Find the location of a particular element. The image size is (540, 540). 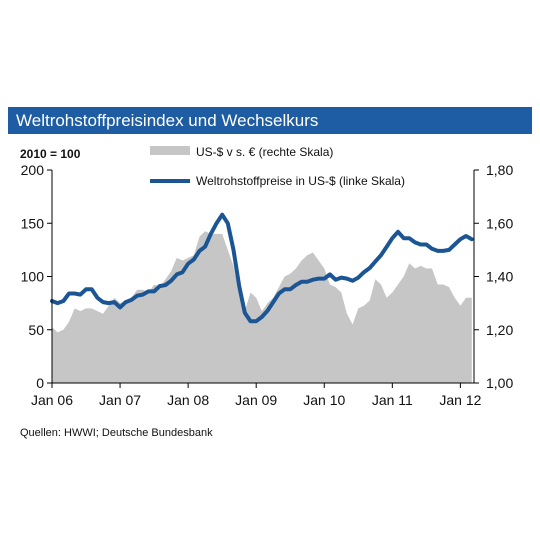

left-tick-label: 0 is located at coordinates (40, 383).